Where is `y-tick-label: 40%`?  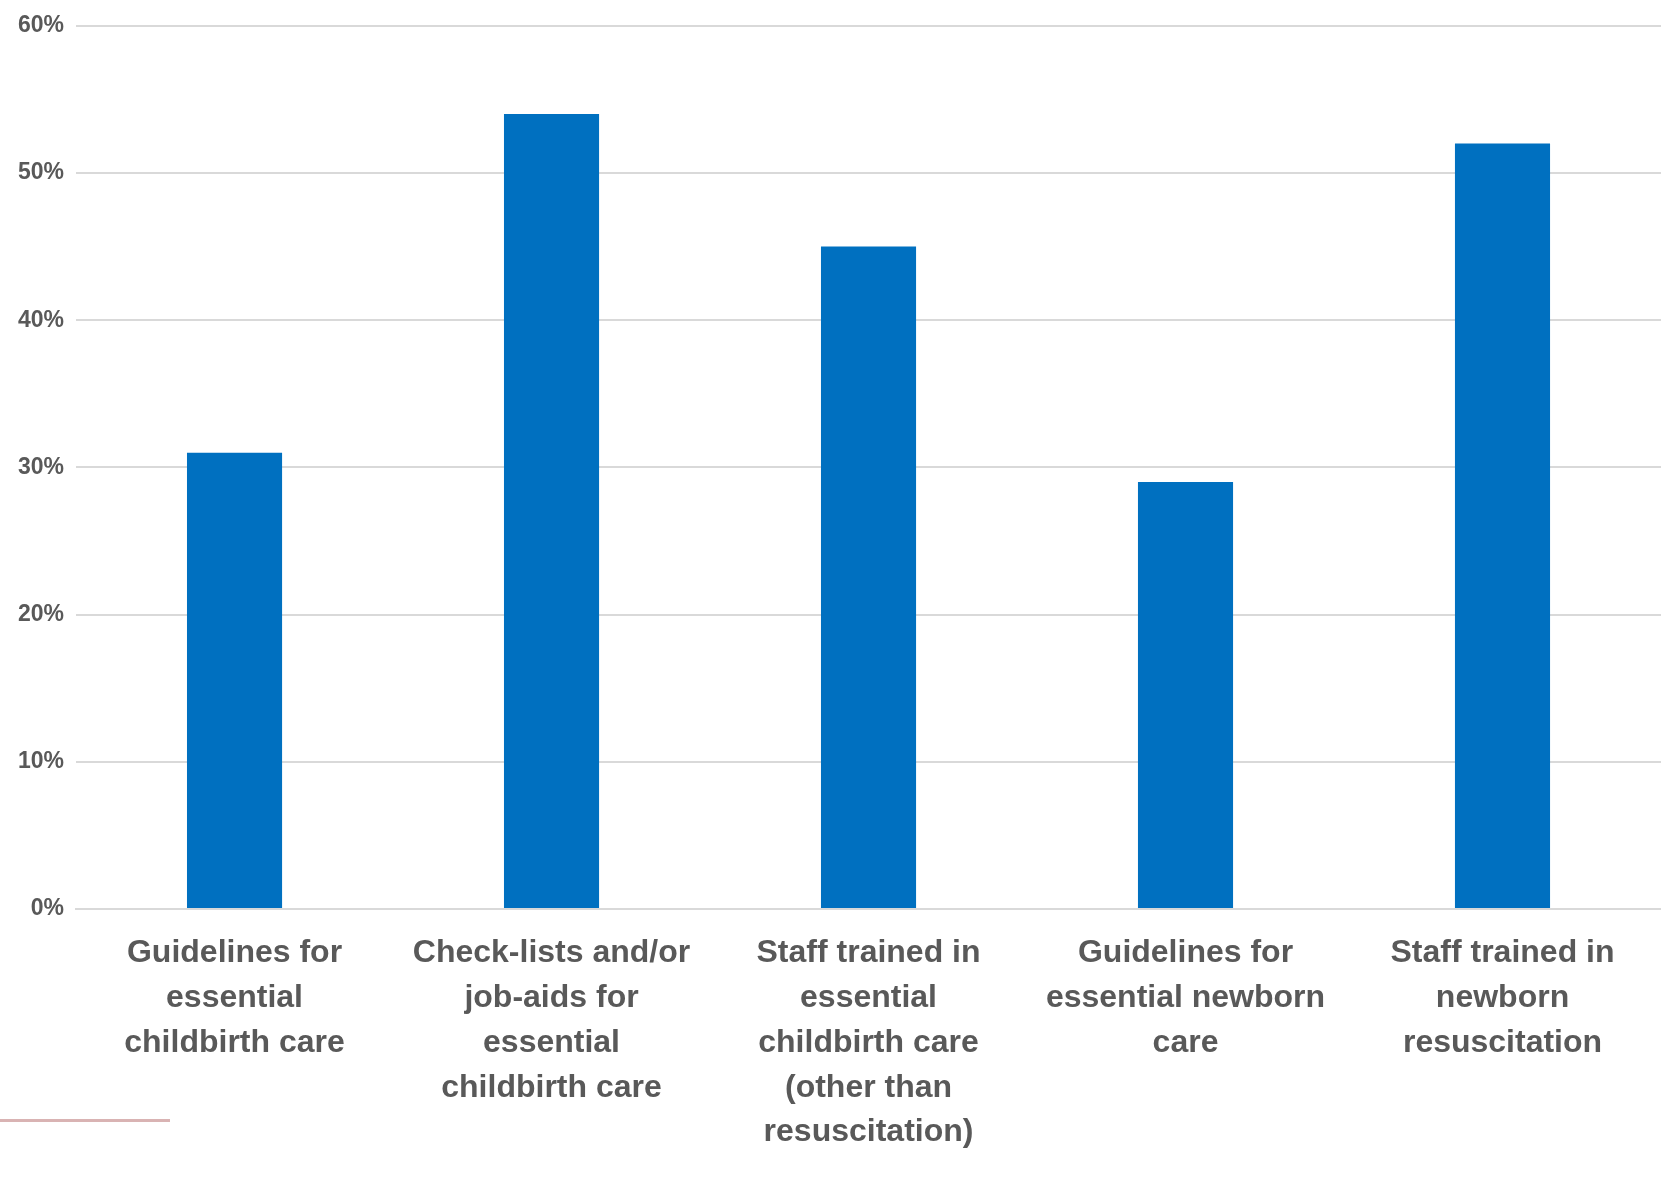
y-tick-label: 40% is located at coordinates (41, 318).